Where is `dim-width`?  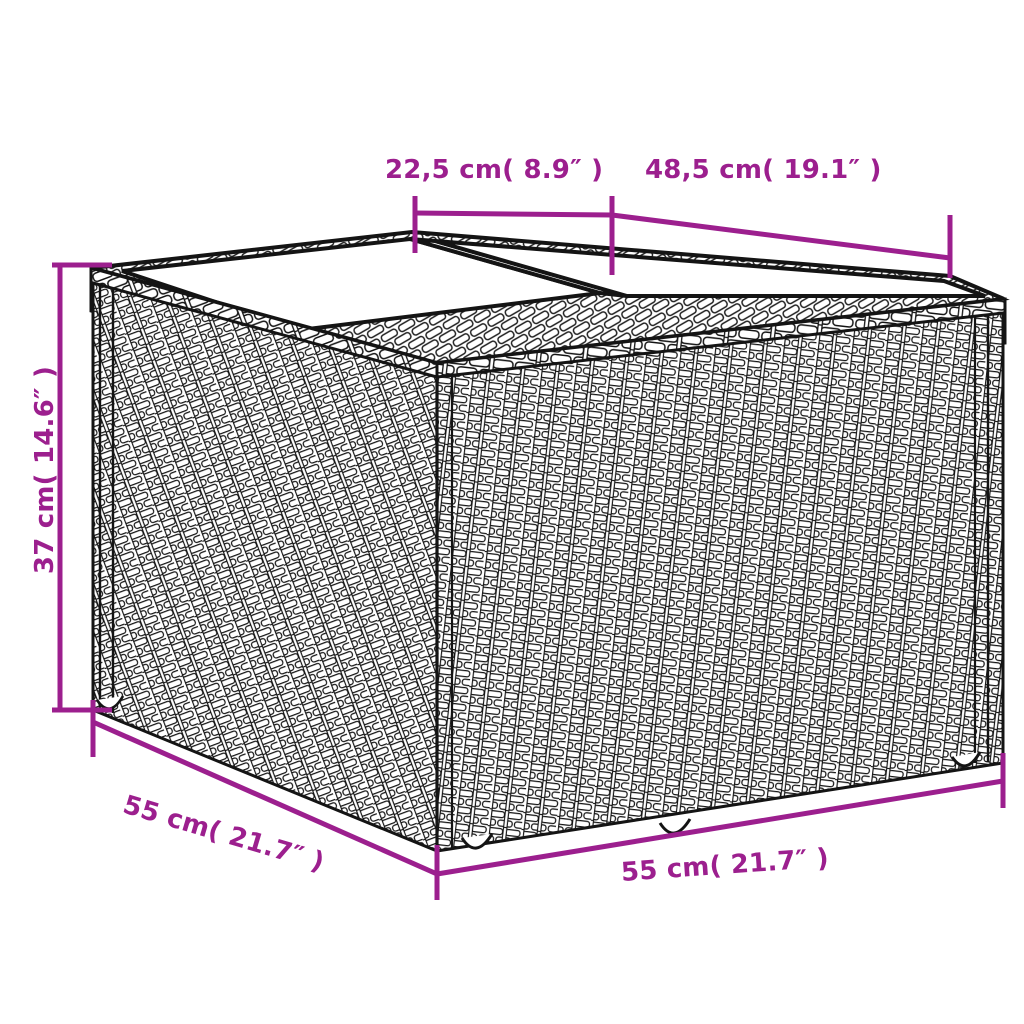
dim-width is located at coordinates (721, 815).